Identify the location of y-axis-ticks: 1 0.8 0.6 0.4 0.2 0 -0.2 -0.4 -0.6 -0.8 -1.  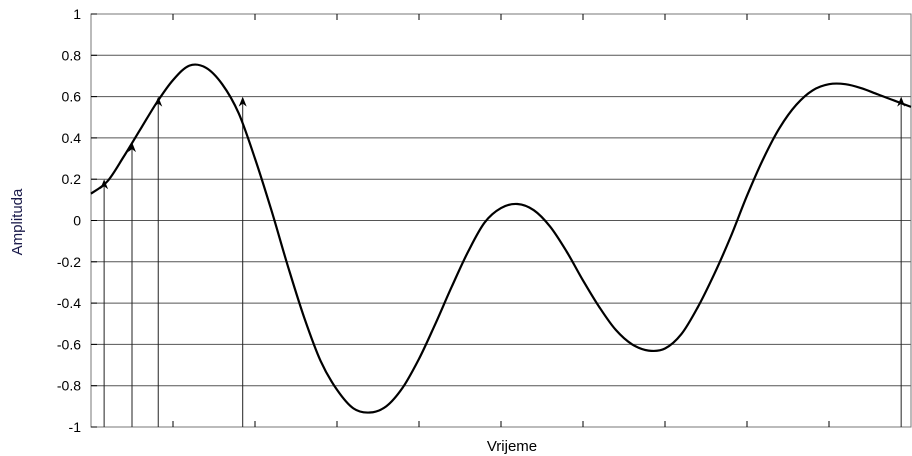
(77, 220).